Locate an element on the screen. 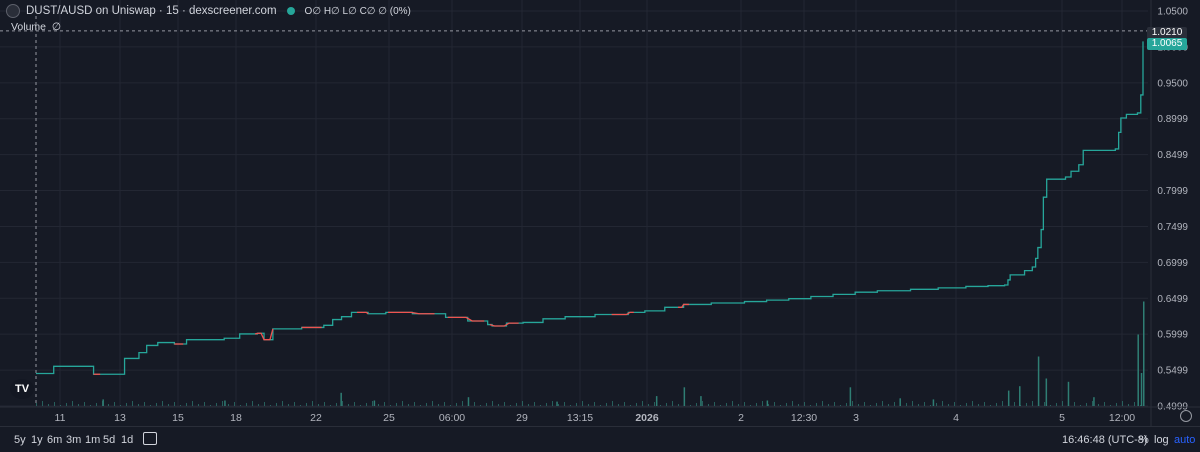  calendar-icon is located at coordinates (150, 438).